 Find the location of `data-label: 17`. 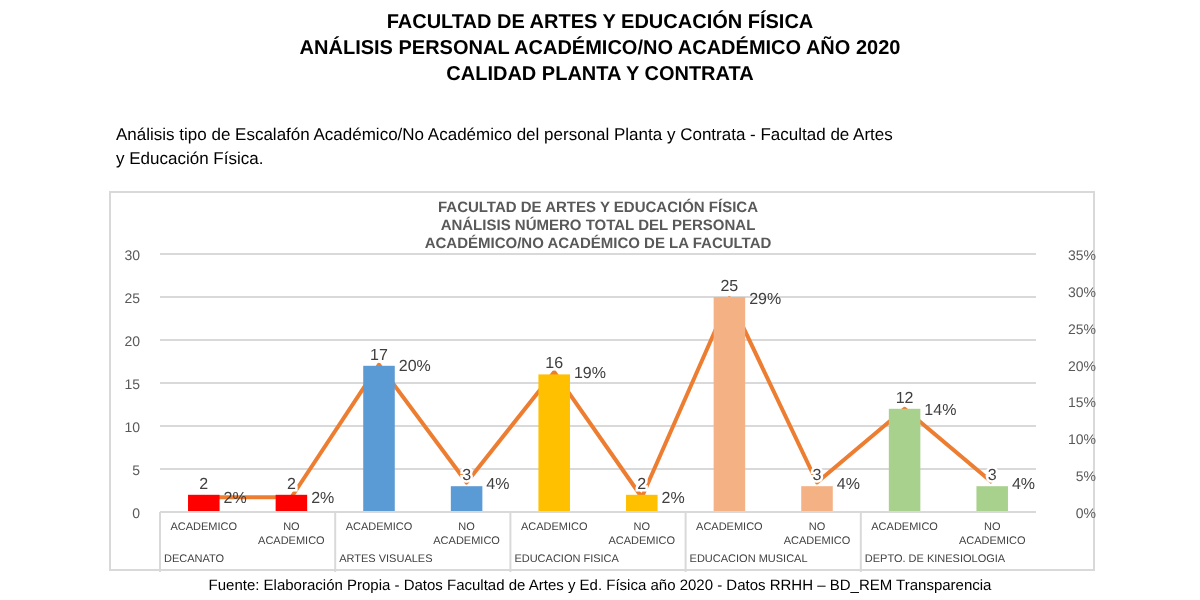

data-label: 17 is located at coordinates (379, 354).